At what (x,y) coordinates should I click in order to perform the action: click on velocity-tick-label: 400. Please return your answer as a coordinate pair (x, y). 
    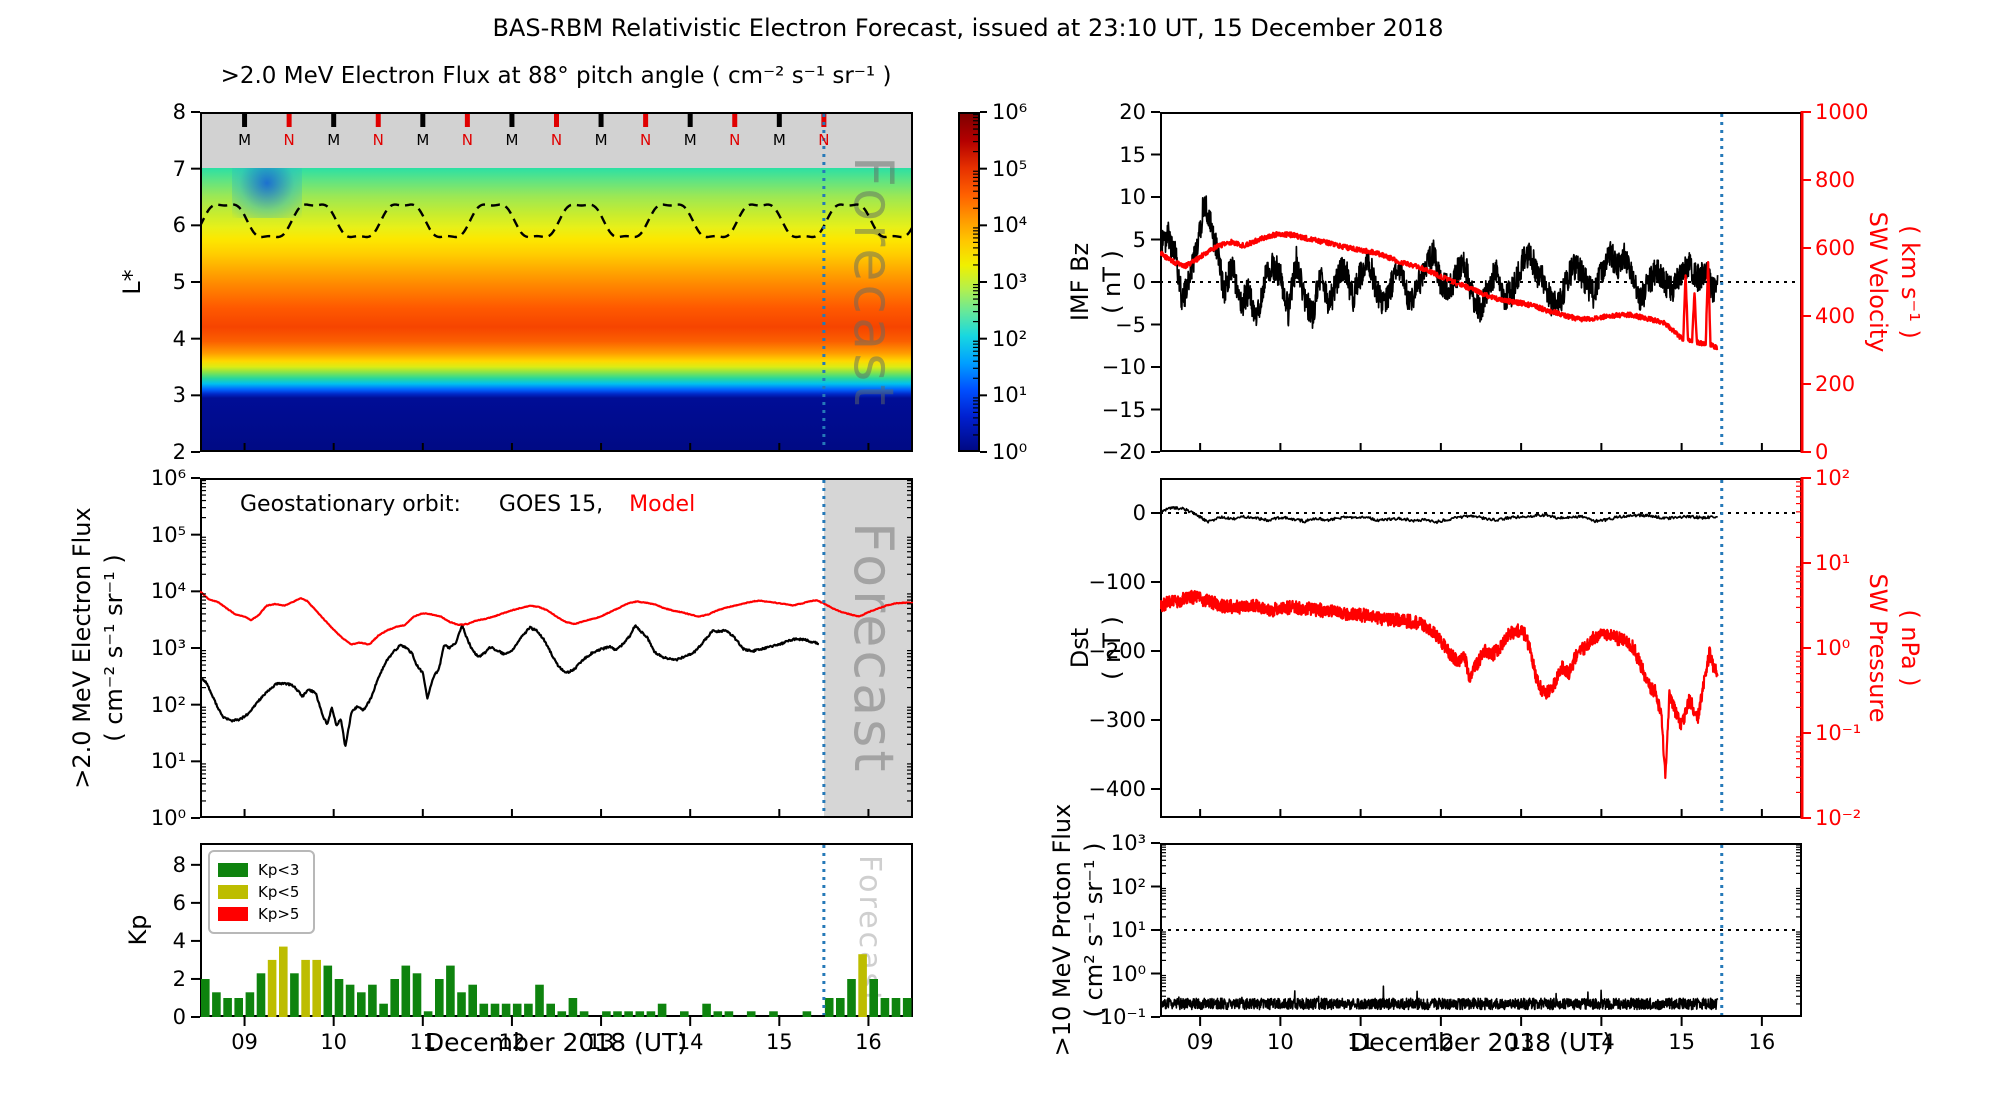
    Looking at the image, I should click on (1835, 316).